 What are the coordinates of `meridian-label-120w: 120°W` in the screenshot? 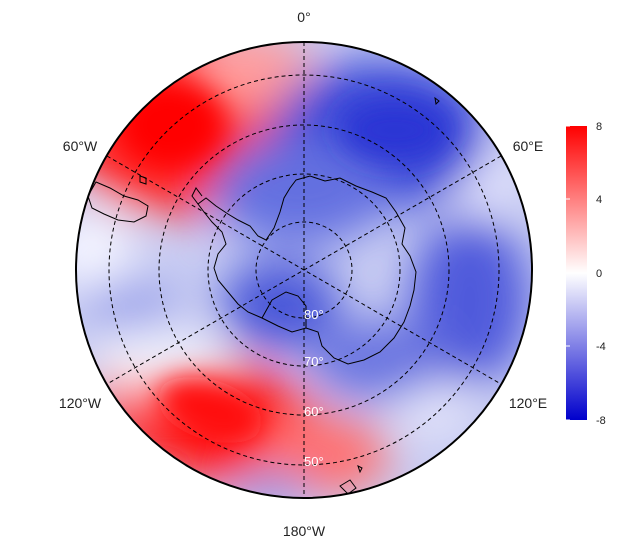 It's located at (80, 403).